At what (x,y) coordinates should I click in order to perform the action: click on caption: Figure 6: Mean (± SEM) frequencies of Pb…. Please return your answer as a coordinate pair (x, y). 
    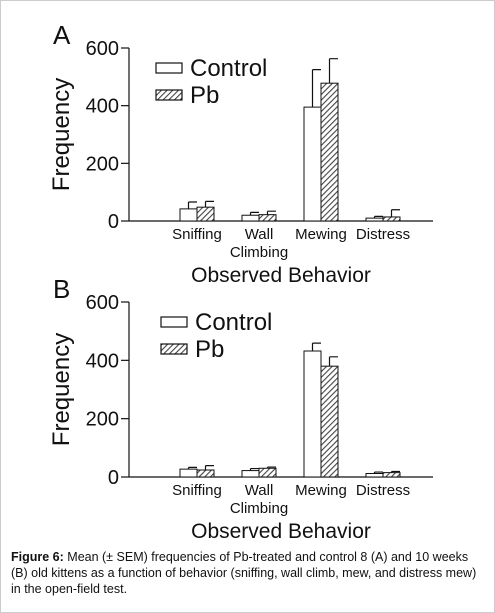
    Looking at the image, I should click on (248, 573).